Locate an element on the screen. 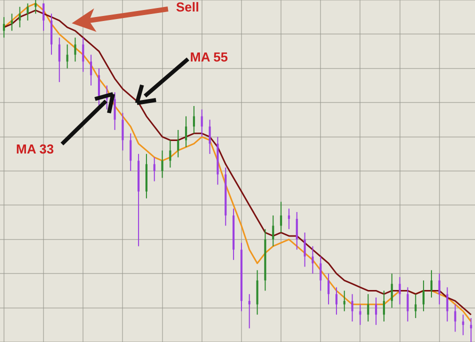 This screenshot has height=342, width=475. annotation: MA 55 is located at coordinates (209, 57).